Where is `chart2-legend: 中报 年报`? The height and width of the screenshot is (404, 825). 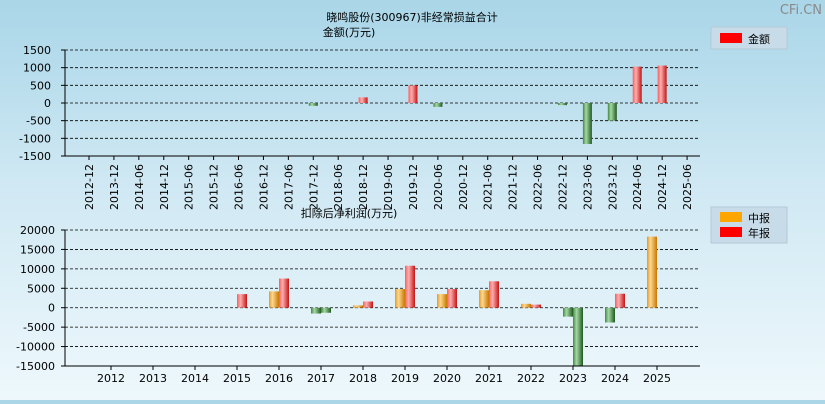
chart2-legend: 中报 年报 is located at coordinates (749, 225).